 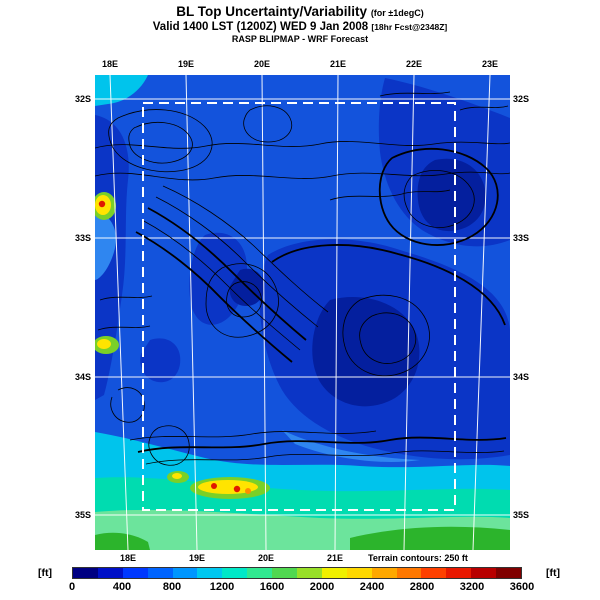 What do you see at coordinates (338, 64) in the screenshot?
I see `longitude-label-top: 21E` at bounding box center [338, 64].